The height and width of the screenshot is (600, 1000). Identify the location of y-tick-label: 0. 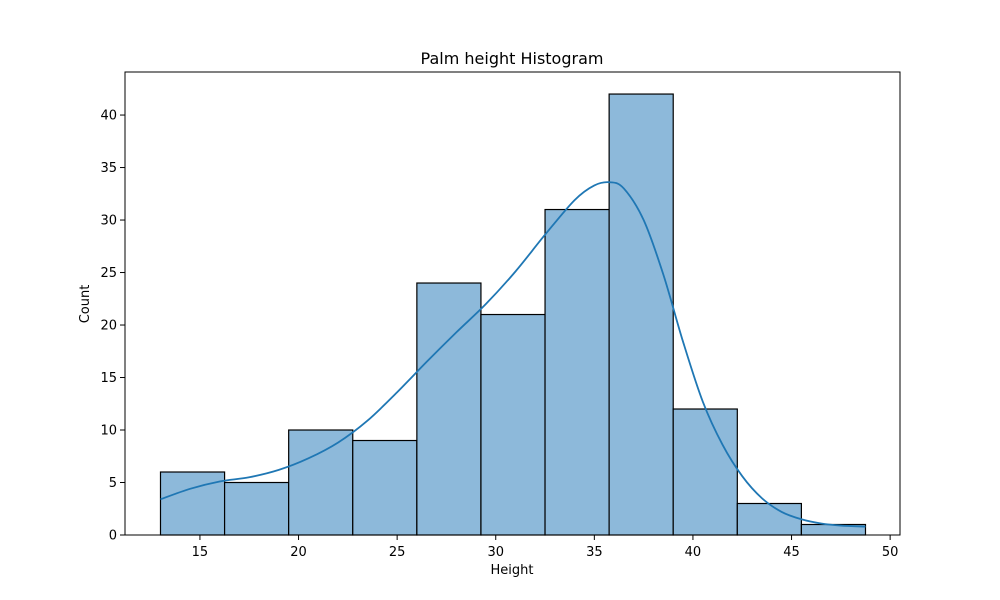
(113, 536).